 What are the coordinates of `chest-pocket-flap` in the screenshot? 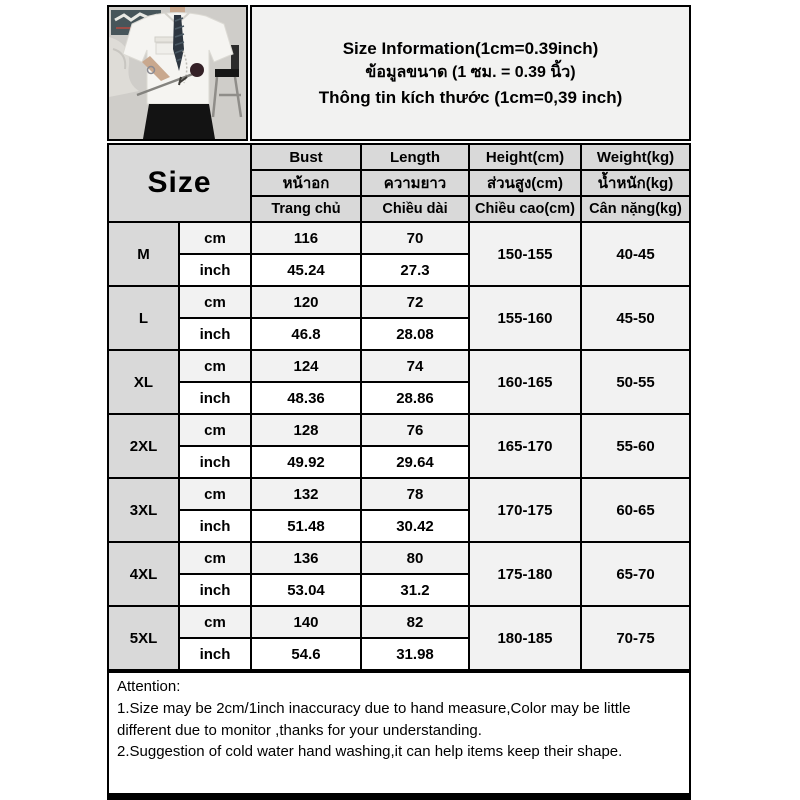 It's located at (165, 39).